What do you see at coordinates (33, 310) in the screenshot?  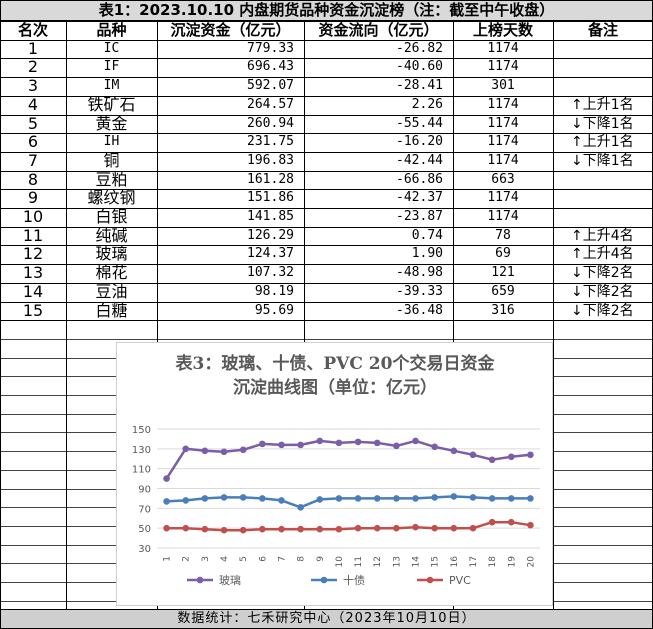 I see `rank-cell: 15` at bounding box center [33, 310].